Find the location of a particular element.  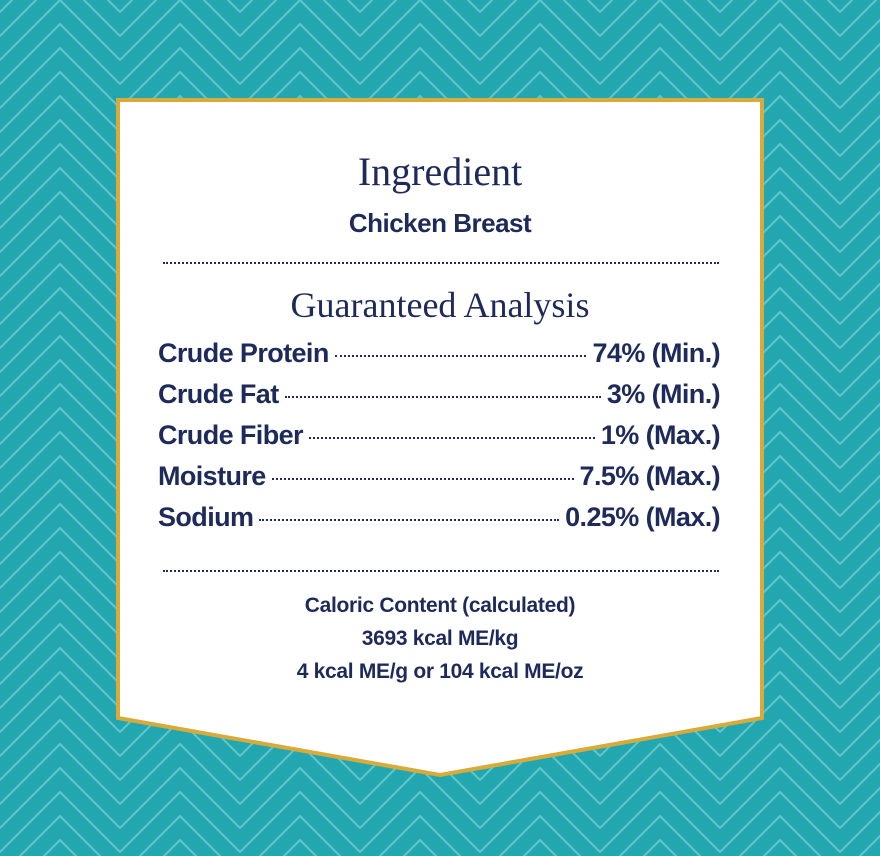

nutrient-value: 7.5% (Max.) is located at coordinates (650, 476).